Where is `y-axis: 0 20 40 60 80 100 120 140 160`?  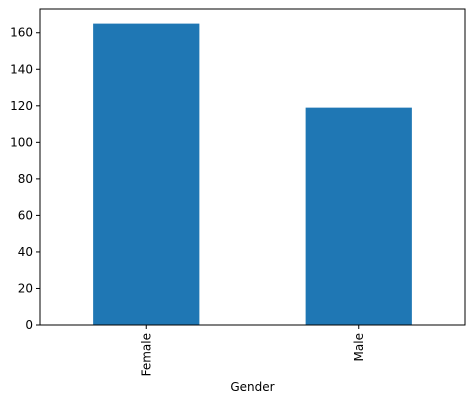
y-axis: 0 20 40 60 80 100 120 140 160 is located at coordinates (25, 179).